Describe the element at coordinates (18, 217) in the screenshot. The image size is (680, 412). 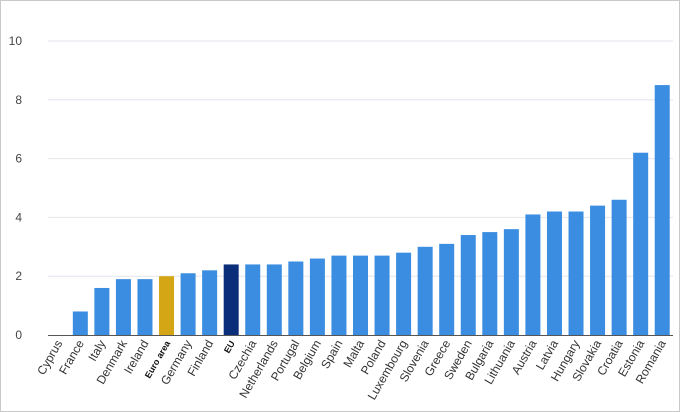
I see `y-tick-label: 4` at that location.